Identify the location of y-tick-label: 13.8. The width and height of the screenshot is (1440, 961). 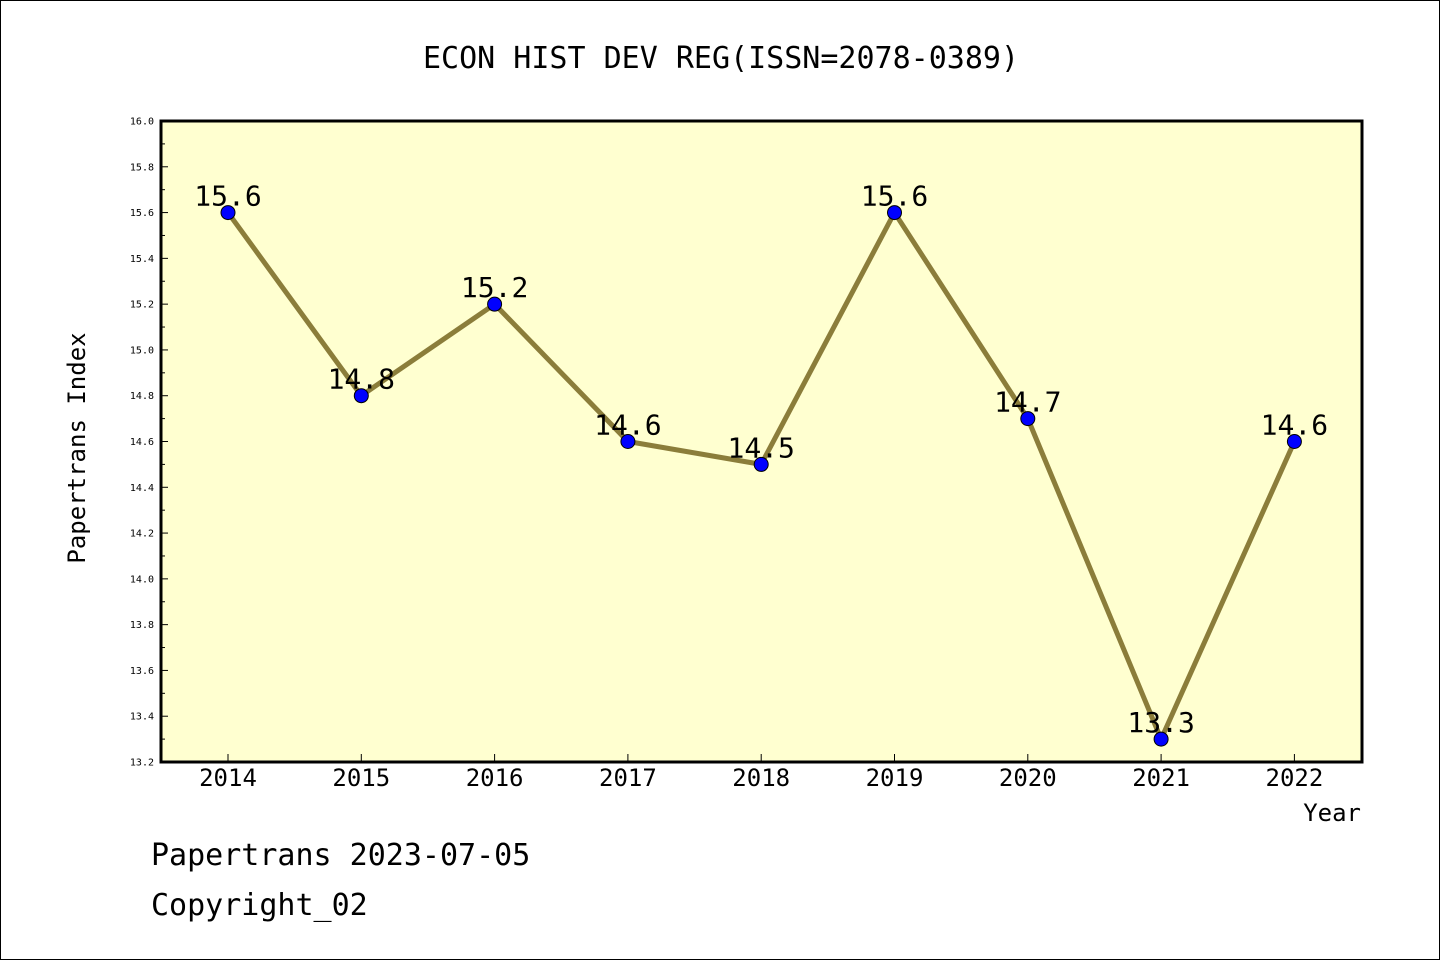
(142, 625).